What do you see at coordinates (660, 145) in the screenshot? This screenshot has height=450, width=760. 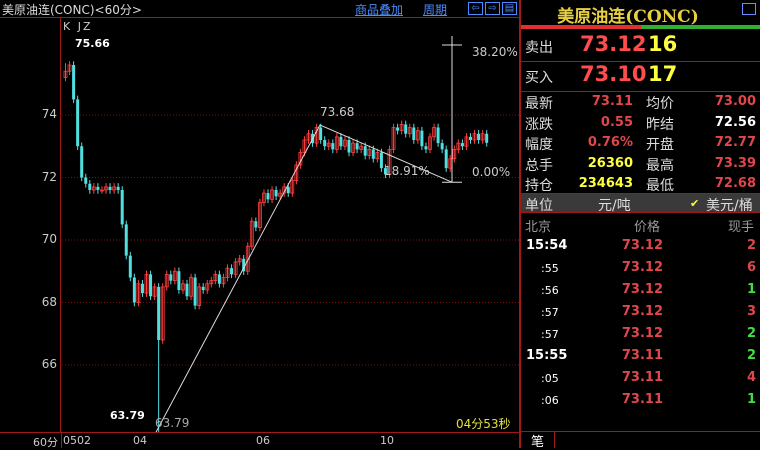 I see `stat-label: 开盘` at bounding box center [660, 145].